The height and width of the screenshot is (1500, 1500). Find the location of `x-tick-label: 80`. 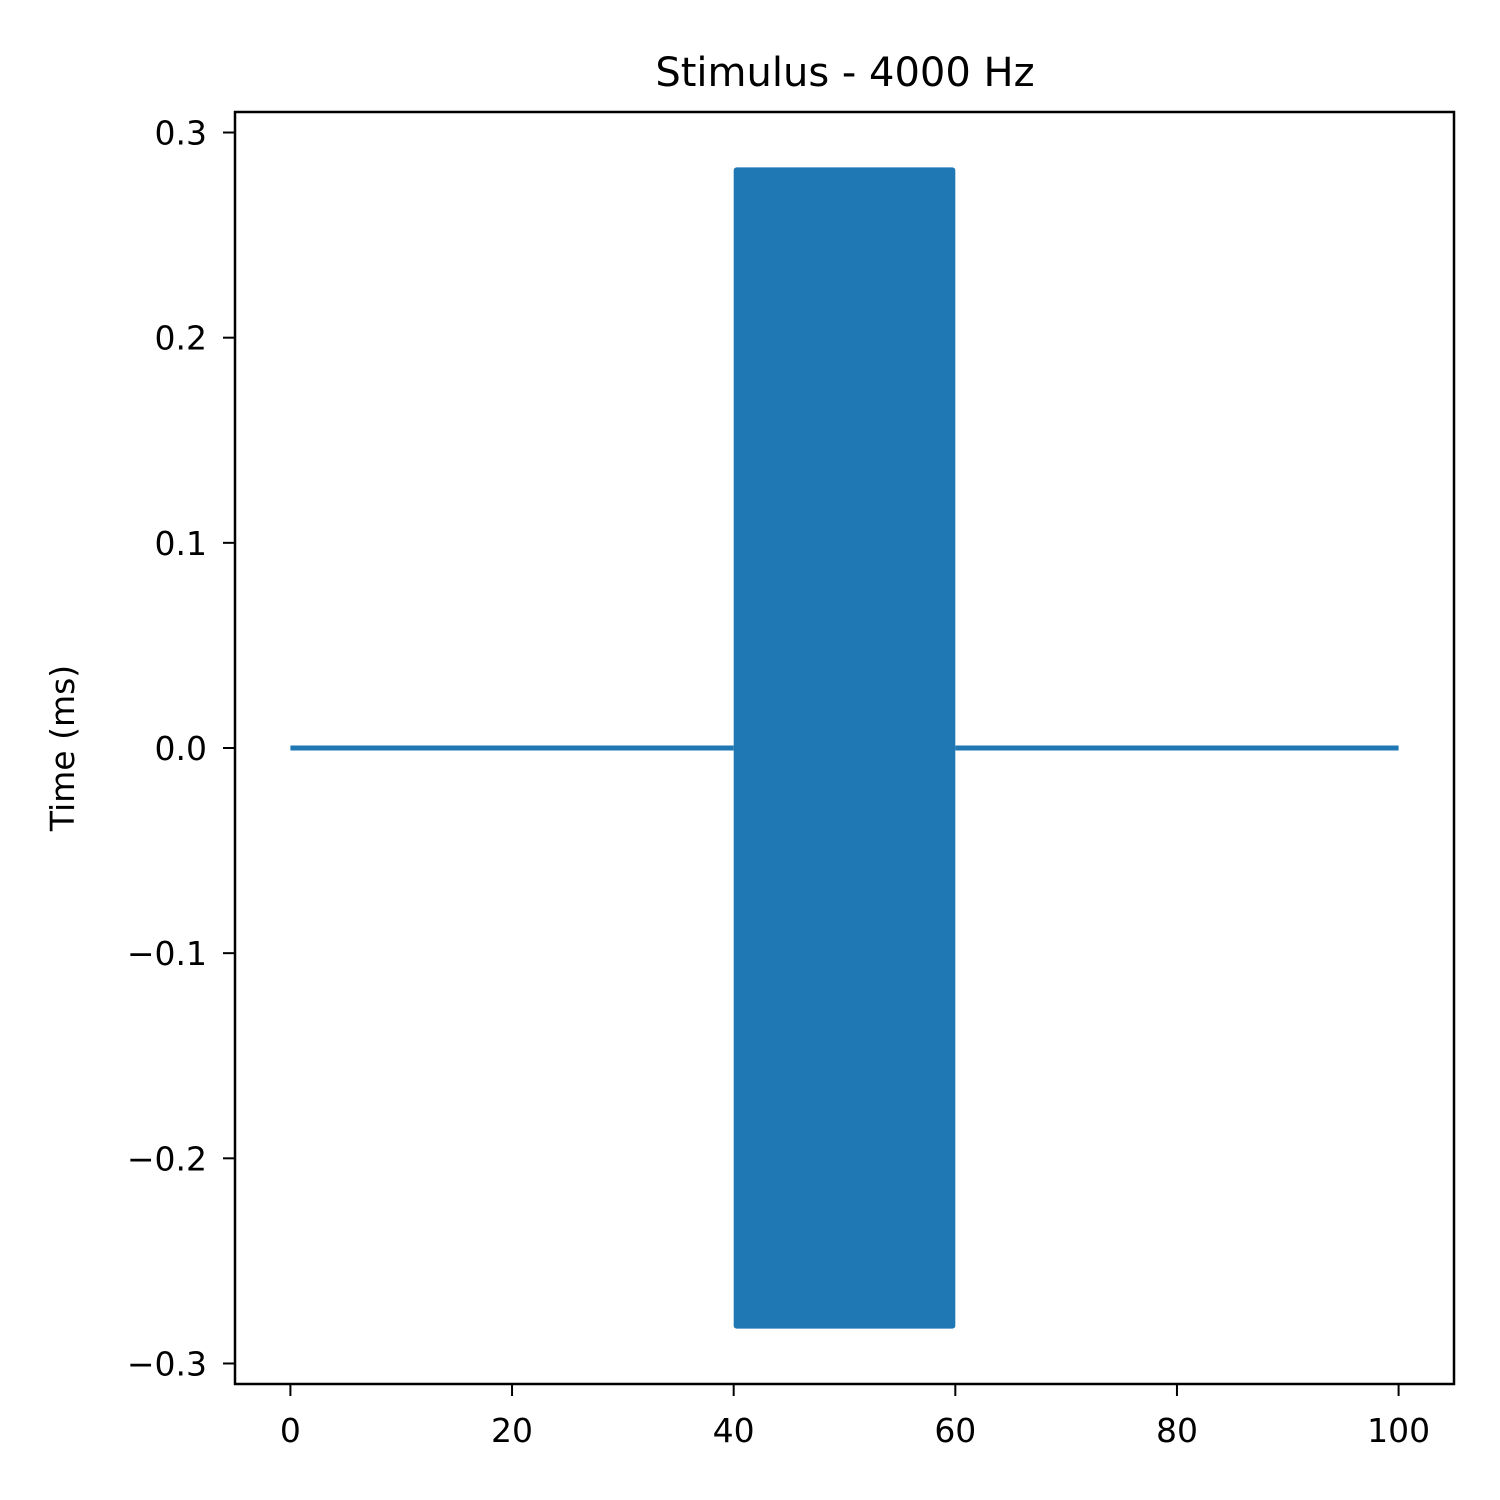

x-tick-label: 80 is located at coordinates (1177, 1430).